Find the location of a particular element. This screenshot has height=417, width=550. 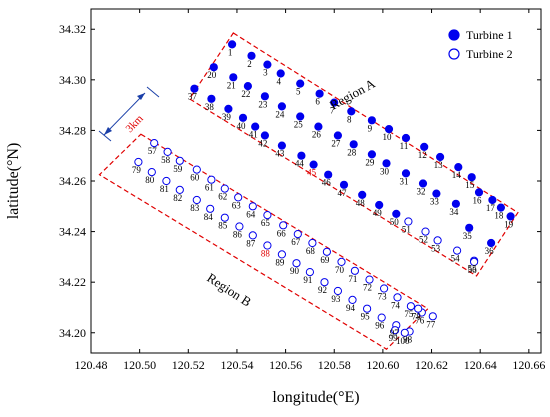

turbine-label-26: 26 is located at coordinates (317, 135).